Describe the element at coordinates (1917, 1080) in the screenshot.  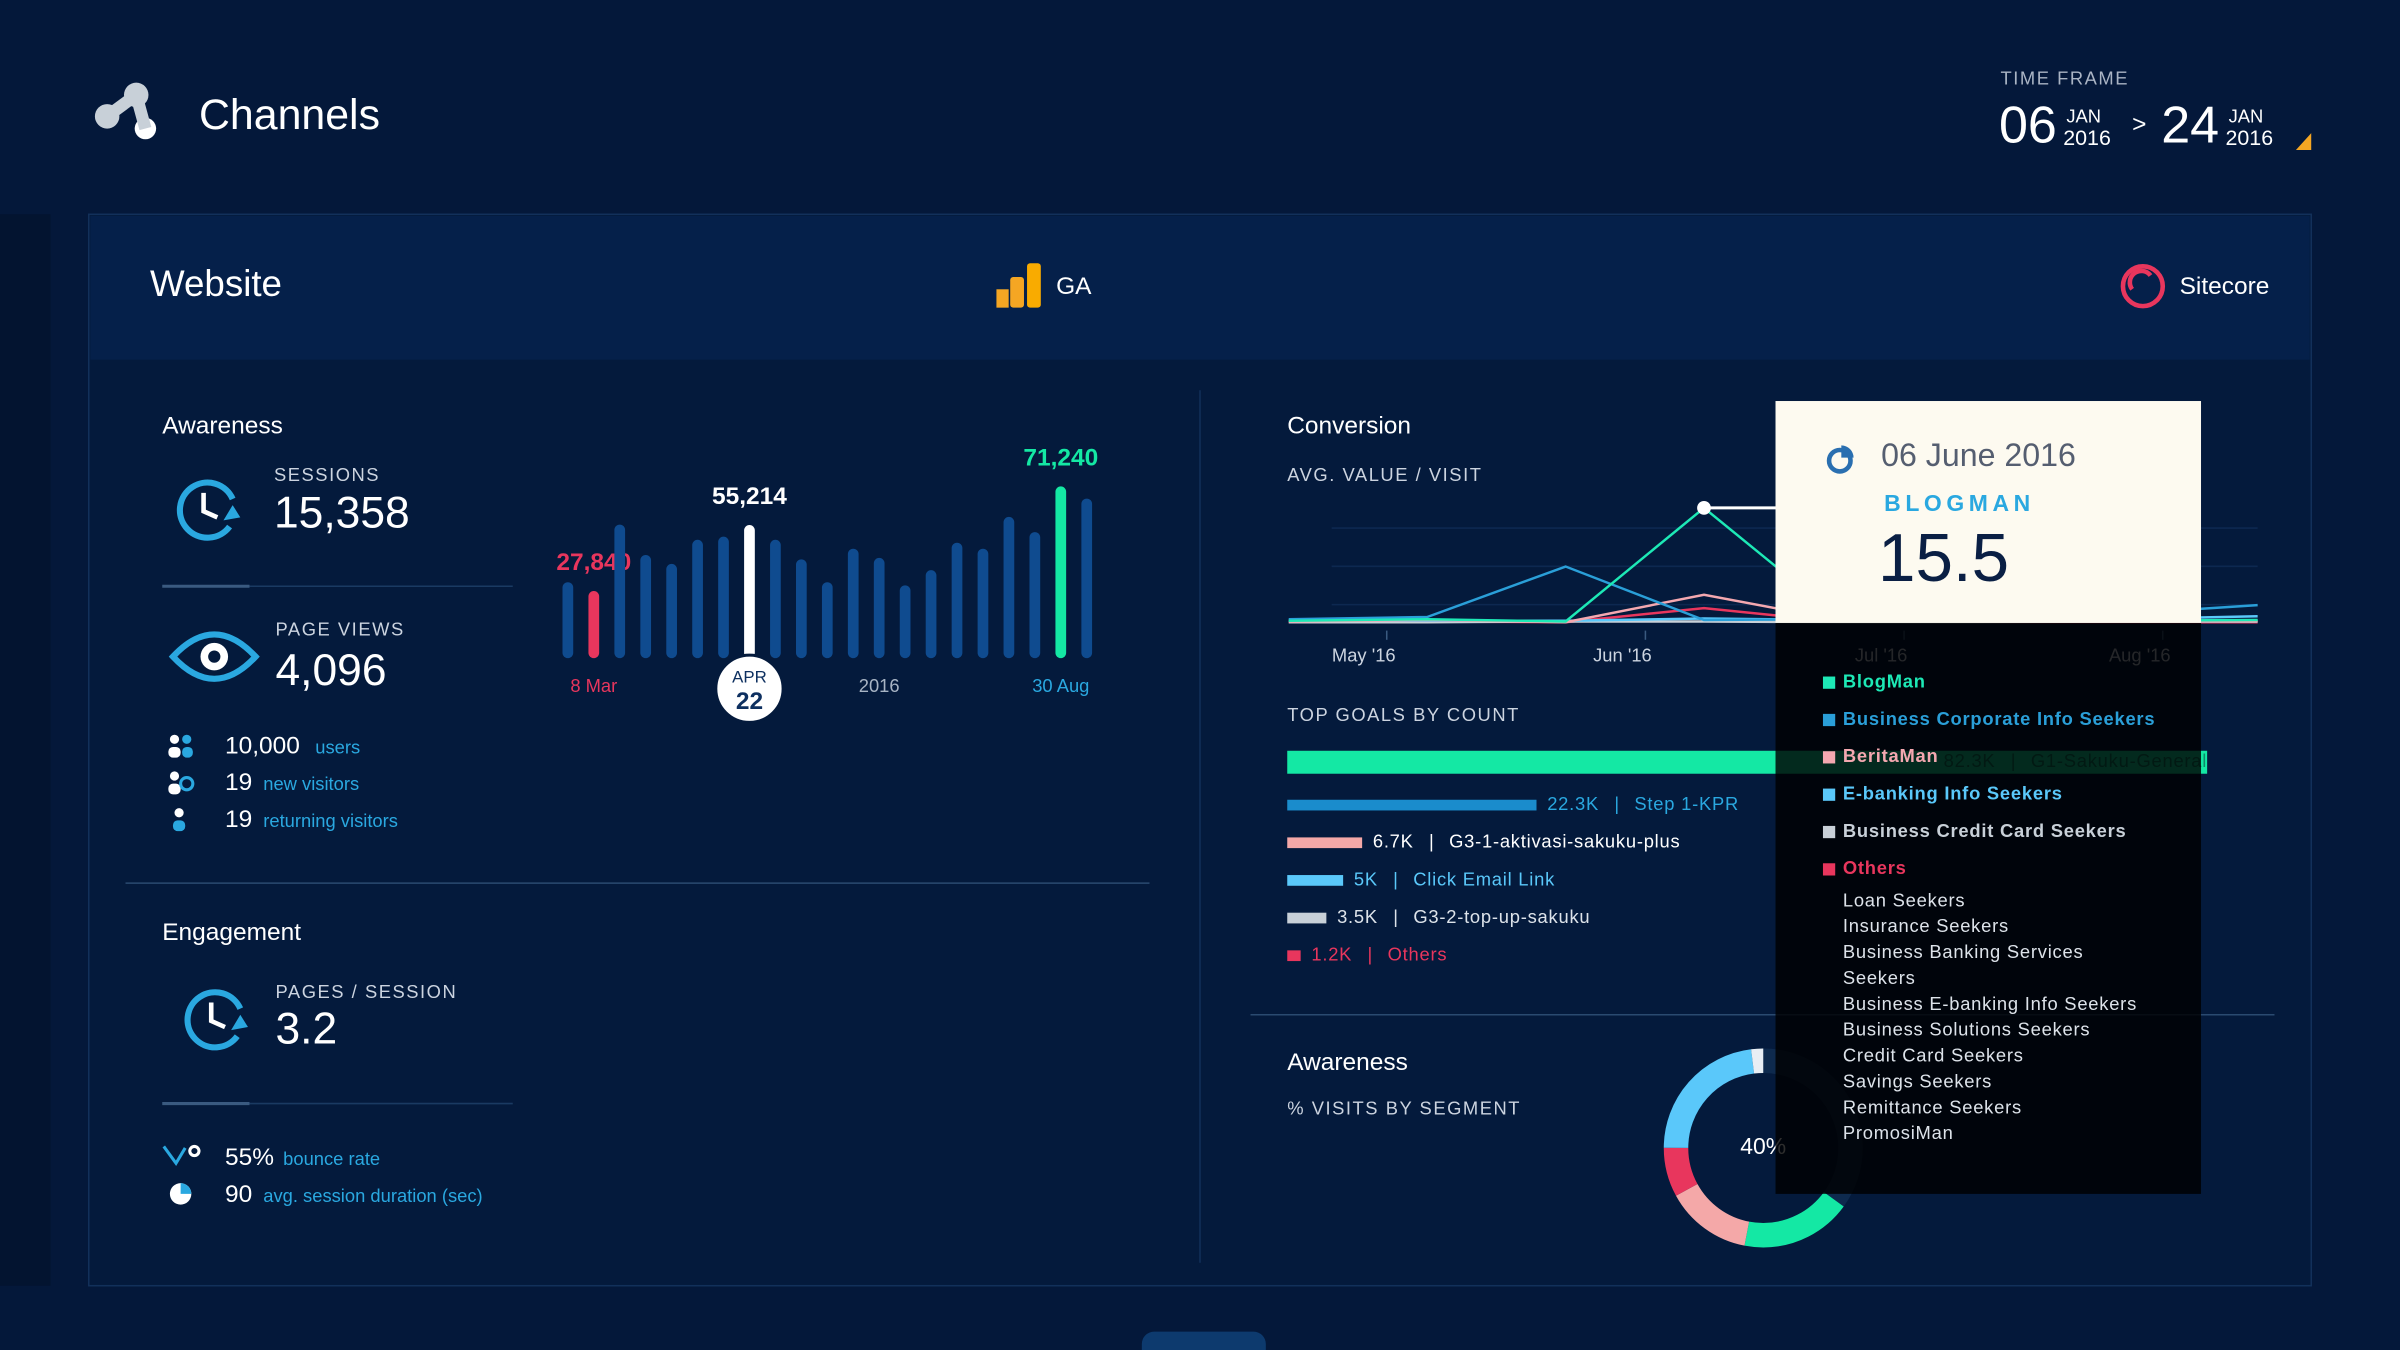
I see `legend-sub-item: Savings Seekers` at that location.